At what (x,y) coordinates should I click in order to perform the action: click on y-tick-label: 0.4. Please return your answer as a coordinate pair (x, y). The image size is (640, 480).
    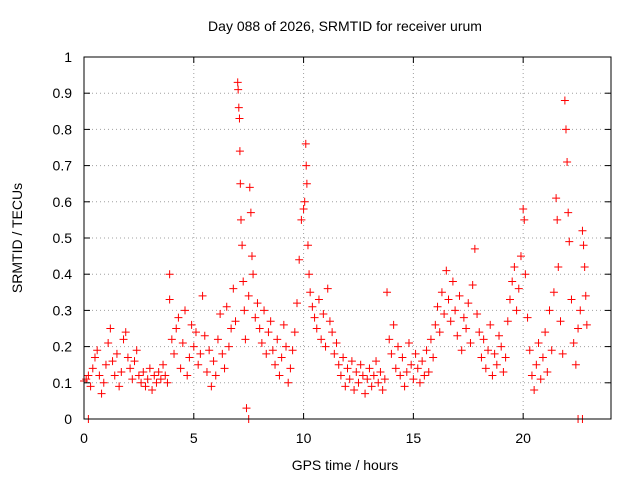
    Looking at the image, I should click on (63, 274).